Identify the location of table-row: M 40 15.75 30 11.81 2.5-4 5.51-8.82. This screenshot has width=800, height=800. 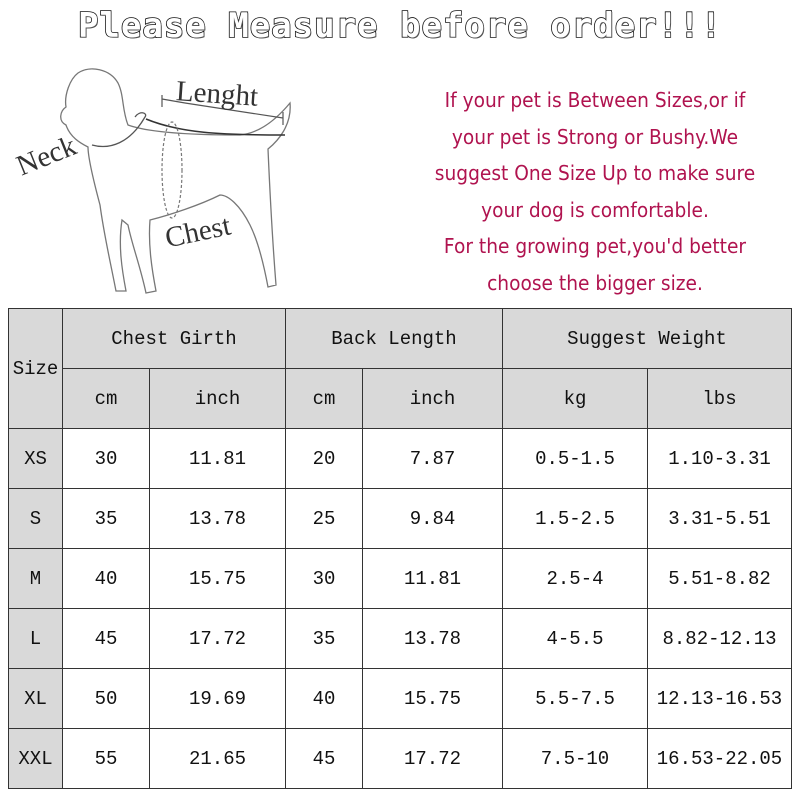
(400, 578).